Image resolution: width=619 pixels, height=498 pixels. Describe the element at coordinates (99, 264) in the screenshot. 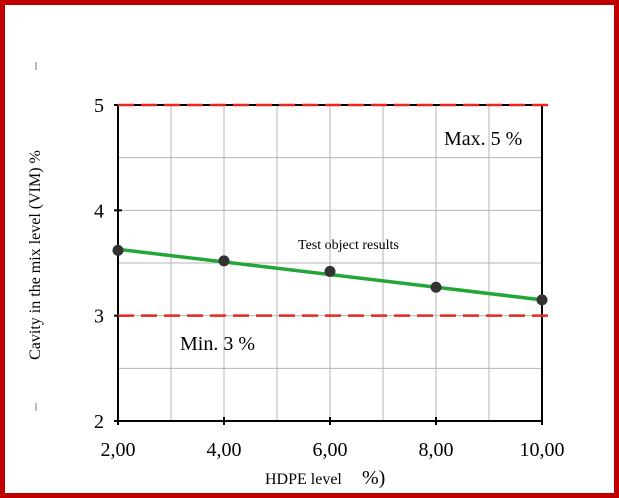

I see `y-tick-labels: 2 3 4 5` at that location.